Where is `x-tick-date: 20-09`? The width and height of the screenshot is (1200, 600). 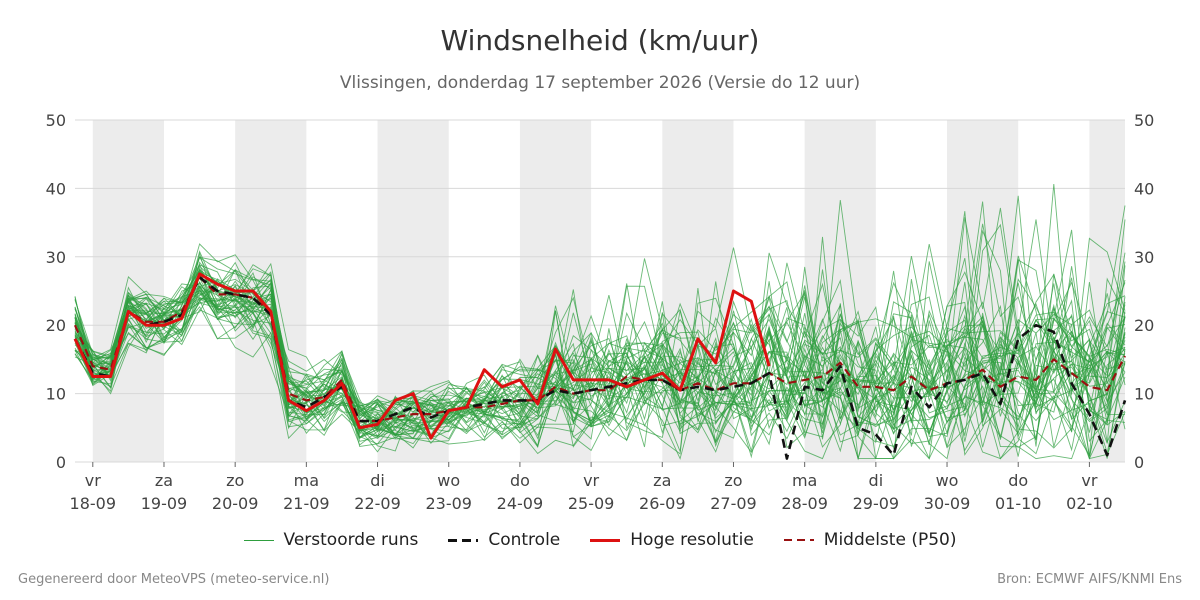
x-tick-date: 20-09 is located at coordinates (235, 503).